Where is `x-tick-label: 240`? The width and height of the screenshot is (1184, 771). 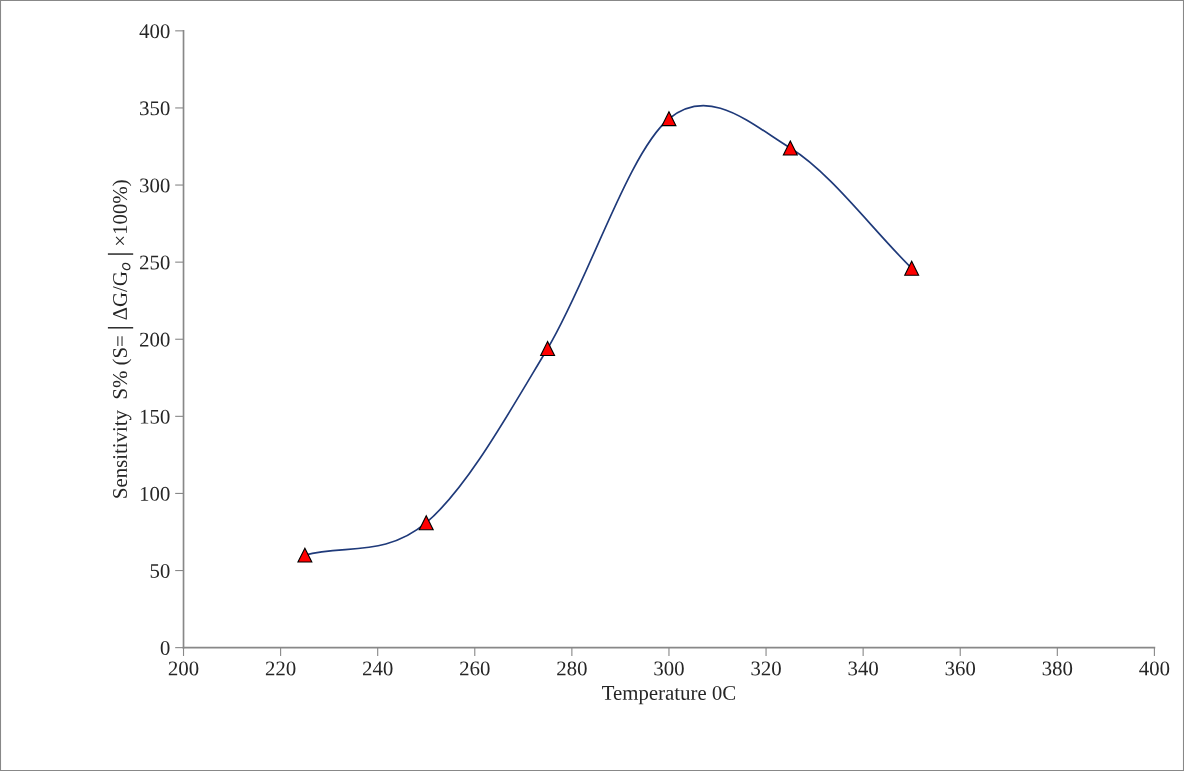 x-tick-label: 240 is located at coordinates (377, 668).